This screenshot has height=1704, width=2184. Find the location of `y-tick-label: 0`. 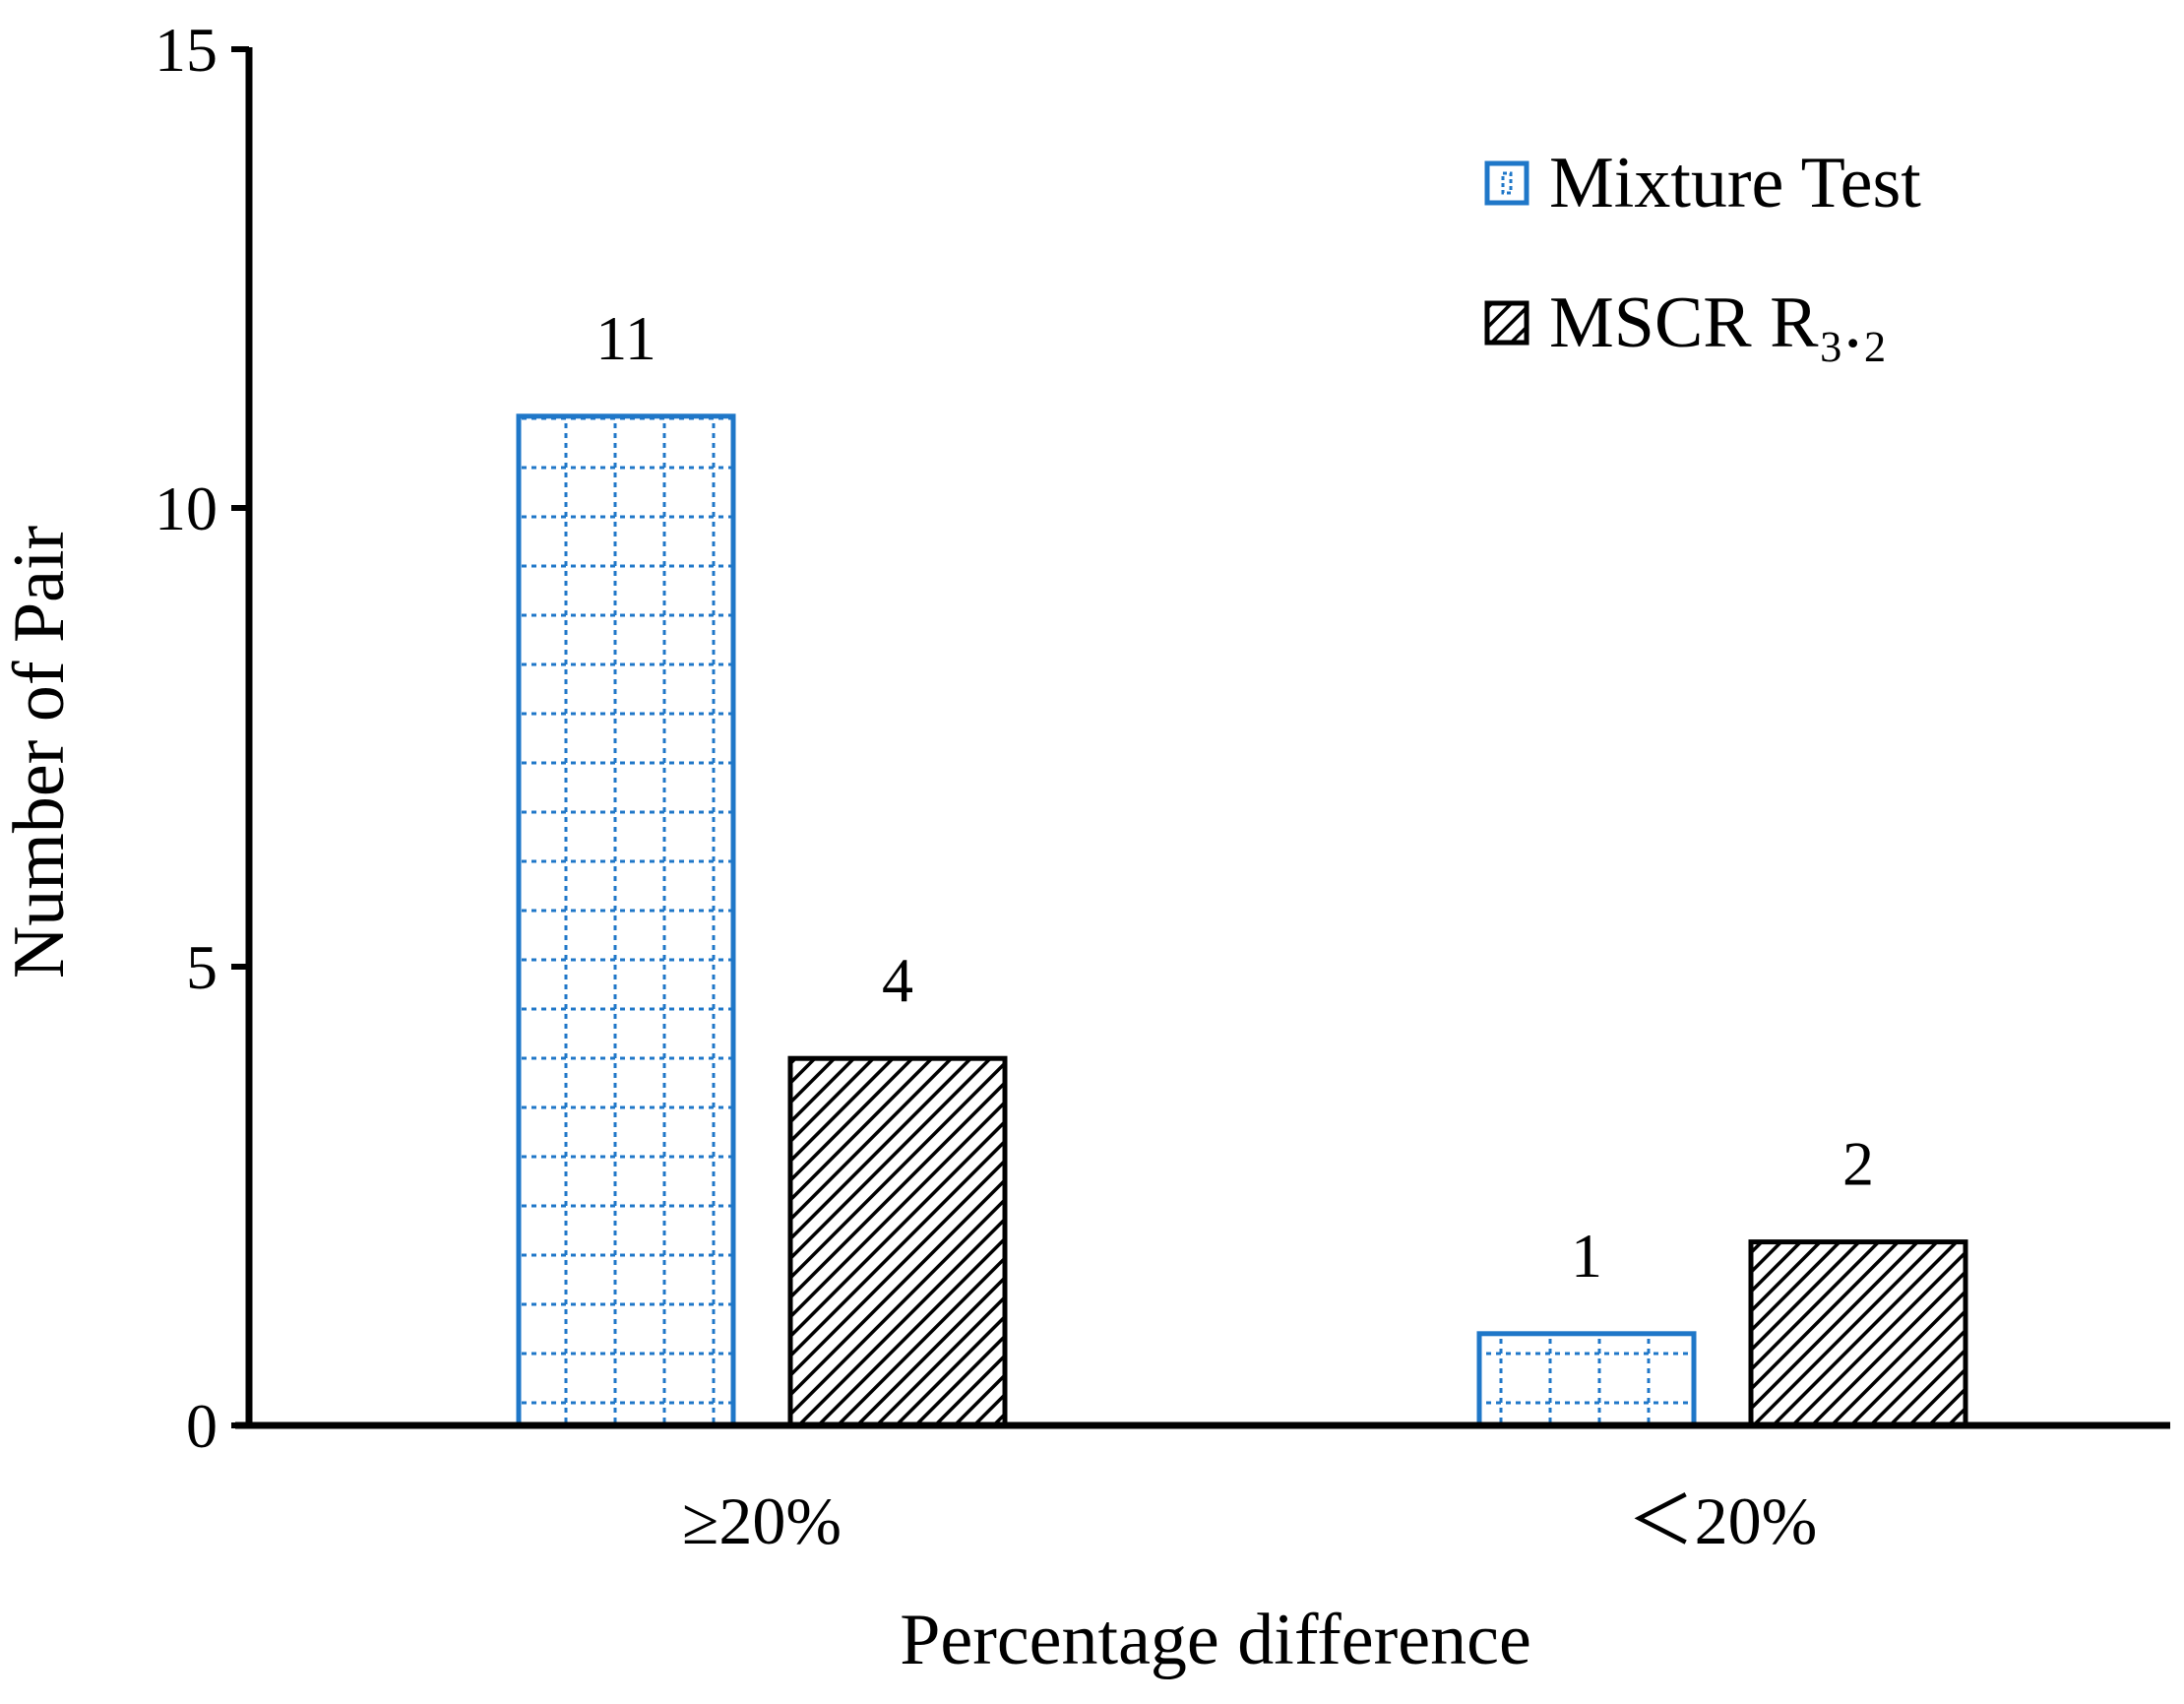

y-tick-label: 0 is located at coordinates (202, 1426).